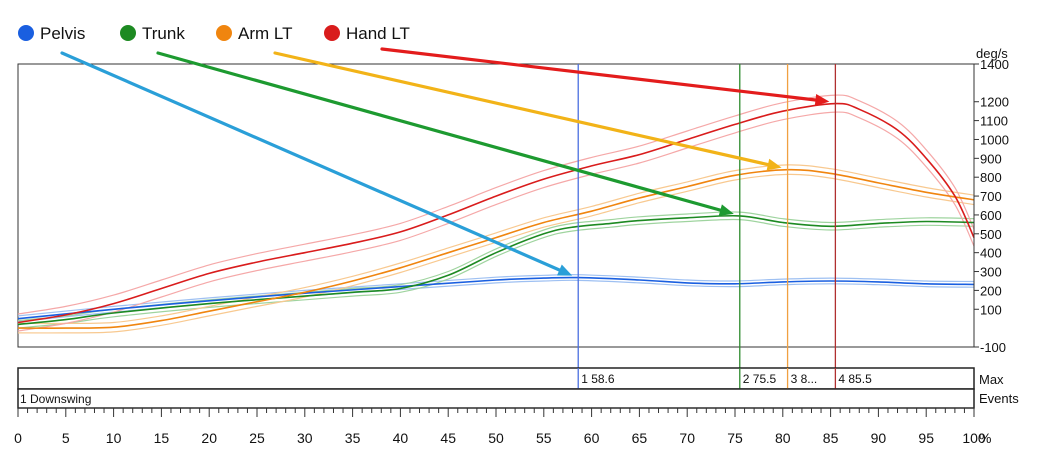 The height and width of the screenshot is (464, 1038). Describe the element at coordinates (994, 121) in the screenshot. I see `y-tick-label: 1100` at that location.